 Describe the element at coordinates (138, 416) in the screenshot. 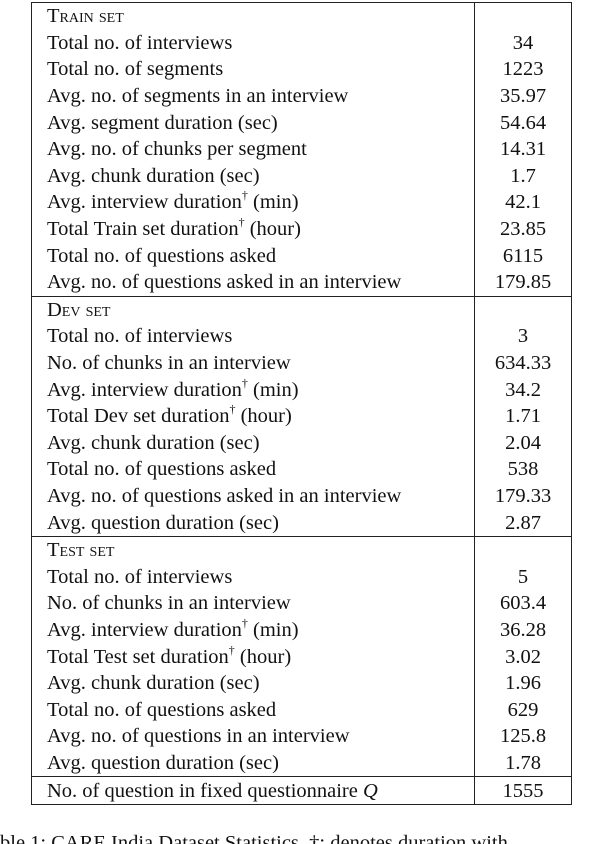

I see `row-label: Total Dev set duration` at that location.